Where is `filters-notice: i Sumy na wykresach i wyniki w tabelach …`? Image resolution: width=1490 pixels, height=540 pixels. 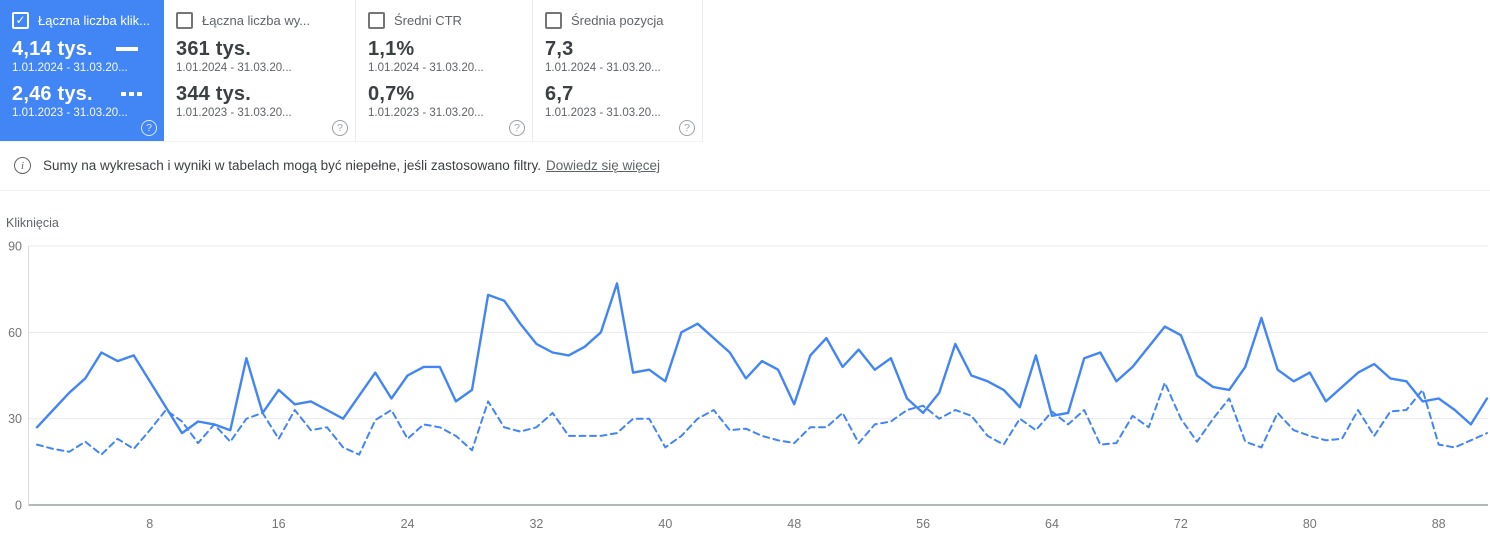 filters-notice: i Sumy na wykresach i wyniki w tabelach … is located at coordinates (745, 166).